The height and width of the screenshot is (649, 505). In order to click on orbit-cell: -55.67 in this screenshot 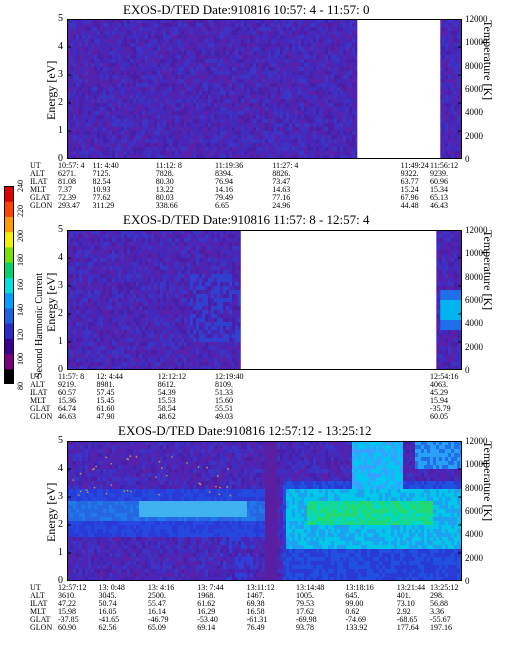, I will do `click(440, 619)`.